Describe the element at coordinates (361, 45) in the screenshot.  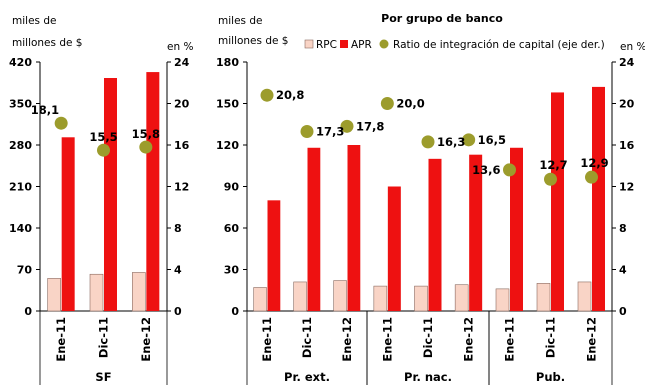
I see `legend-label-apr: APR` at that location.